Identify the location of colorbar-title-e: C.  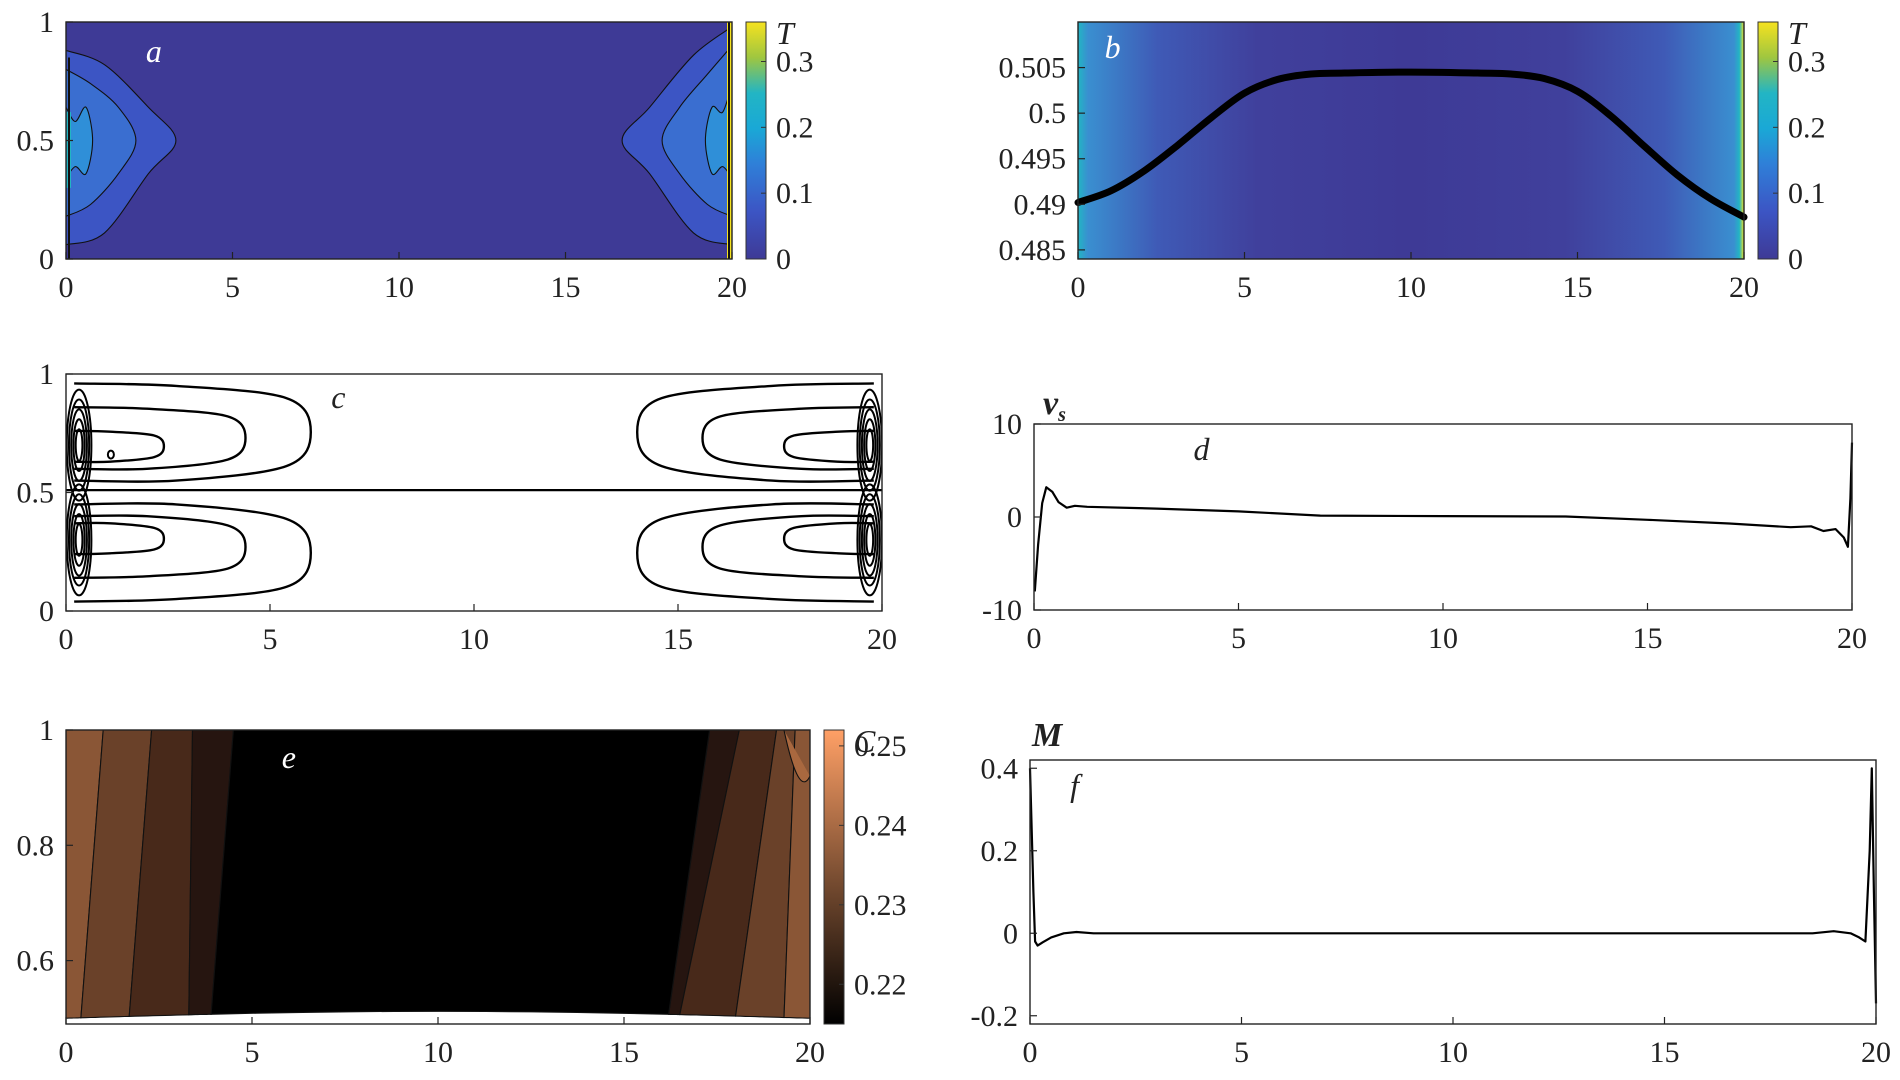
(865, 741).